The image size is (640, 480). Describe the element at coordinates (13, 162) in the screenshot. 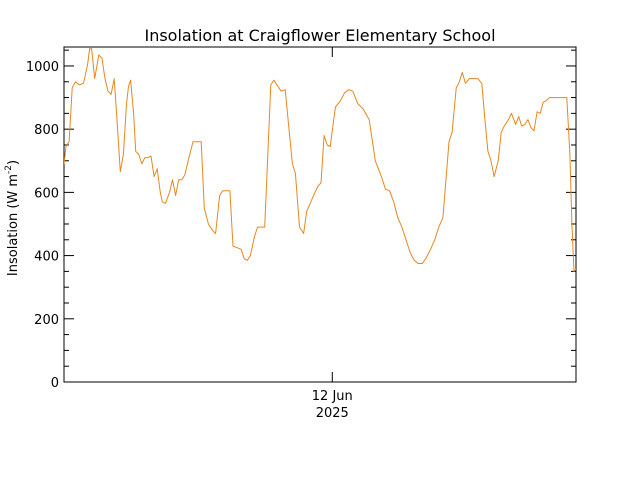

I see `y-axis-label-close: )` at that location.